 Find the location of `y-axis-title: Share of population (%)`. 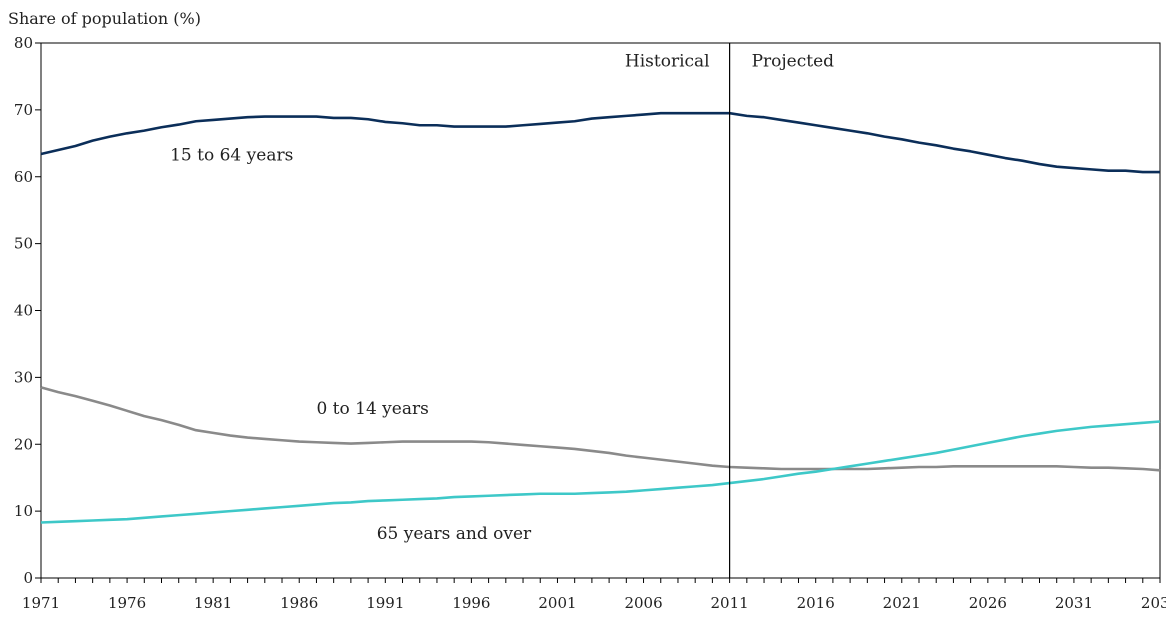

y-axis-title: Share of population (%) is located at coordinates (104, 18).